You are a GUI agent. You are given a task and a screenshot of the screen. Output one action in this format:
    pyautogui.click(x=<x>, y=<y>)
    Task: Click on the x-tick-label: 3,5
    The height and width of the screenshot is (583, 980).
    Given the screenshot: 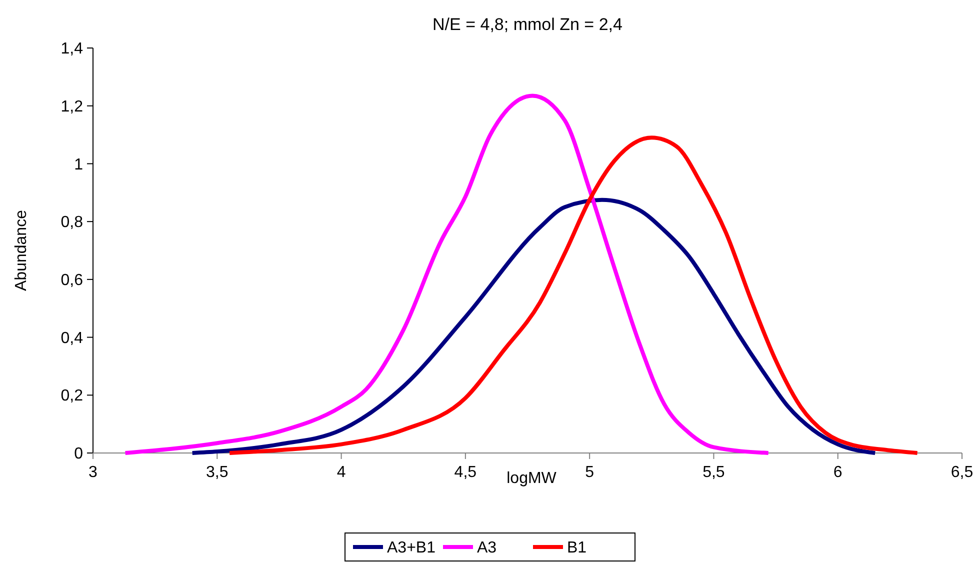 What is the action you would take?
    pyautogui.click(x=217, y=472)
    